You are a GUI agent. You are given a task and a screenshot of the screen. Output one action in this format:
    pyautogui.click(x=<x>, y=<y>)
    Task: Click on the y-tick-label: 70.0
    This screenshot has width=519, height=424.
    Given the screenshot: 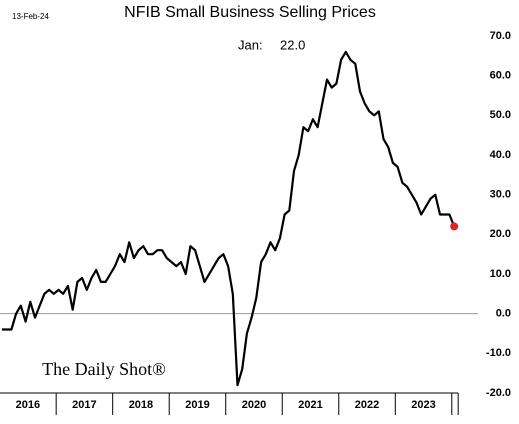 What is the action you would take?
    pyautogui.click(x=500, y=36)
    